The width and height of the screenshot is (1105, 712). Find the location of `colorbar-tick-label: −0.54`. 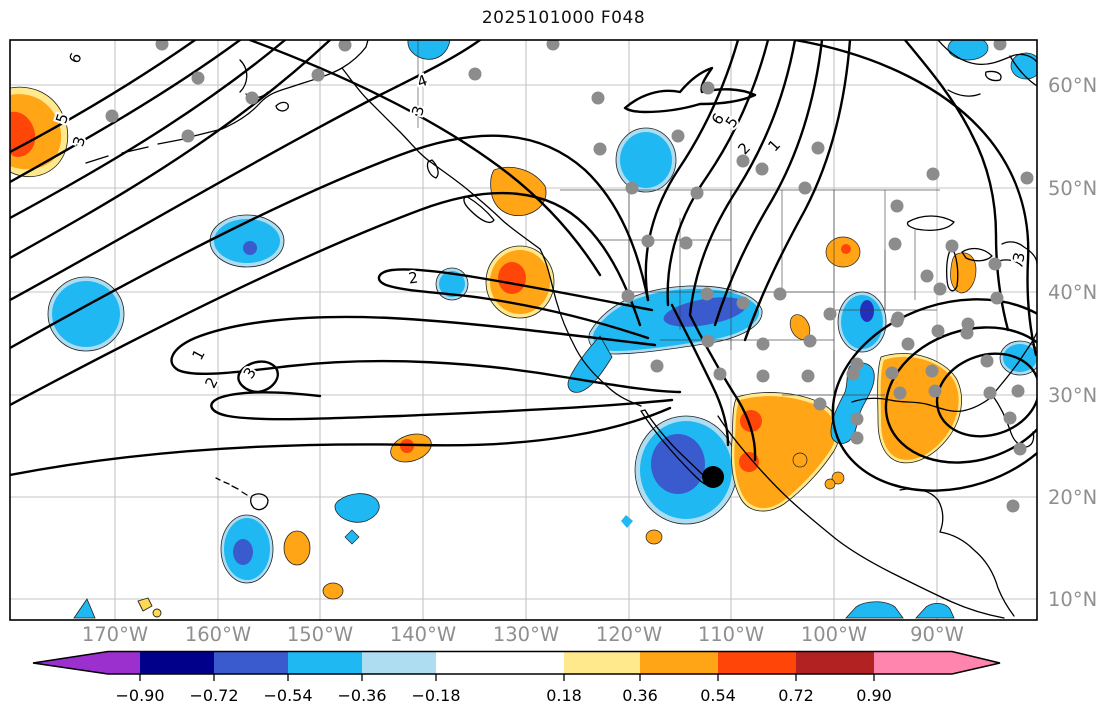

colorbar-tick-label: −0.54 is located at coordinates (287, 695).